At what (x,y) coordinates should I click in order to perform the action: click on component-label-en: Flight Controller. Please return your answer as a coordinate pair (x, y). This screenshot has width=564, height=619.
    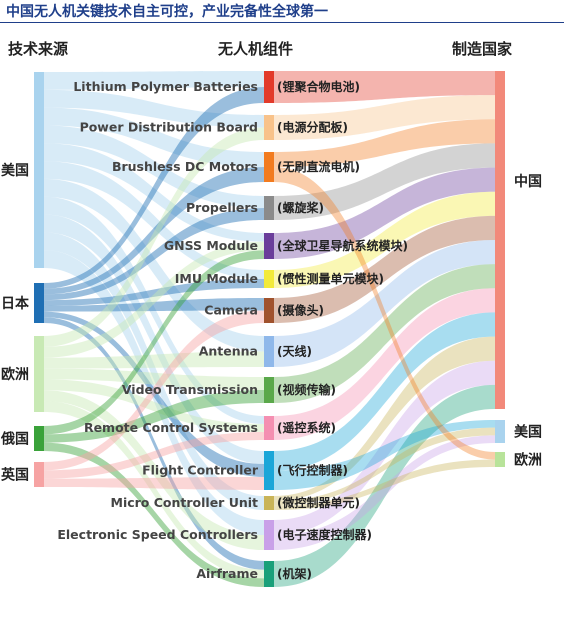
    Looking at the image, I should click on (200, 470).